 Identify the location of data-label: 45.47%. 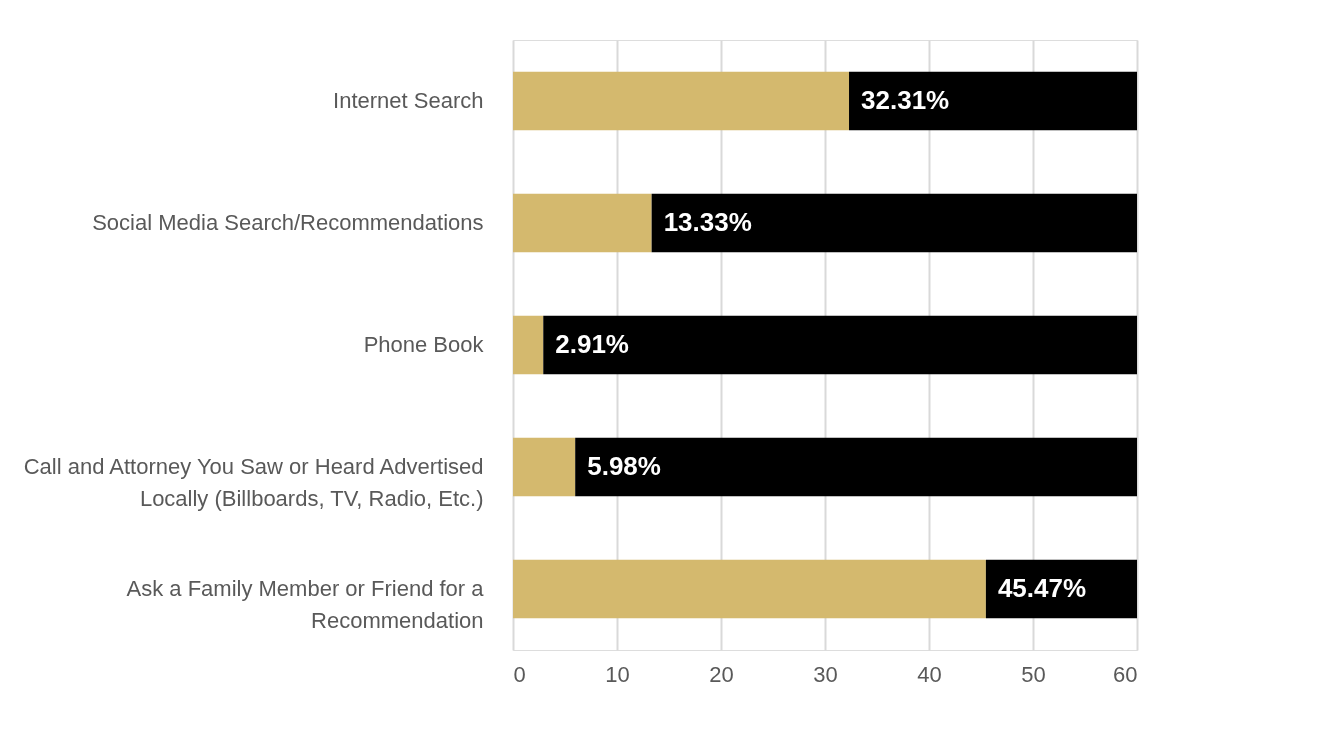
(1042, 588).